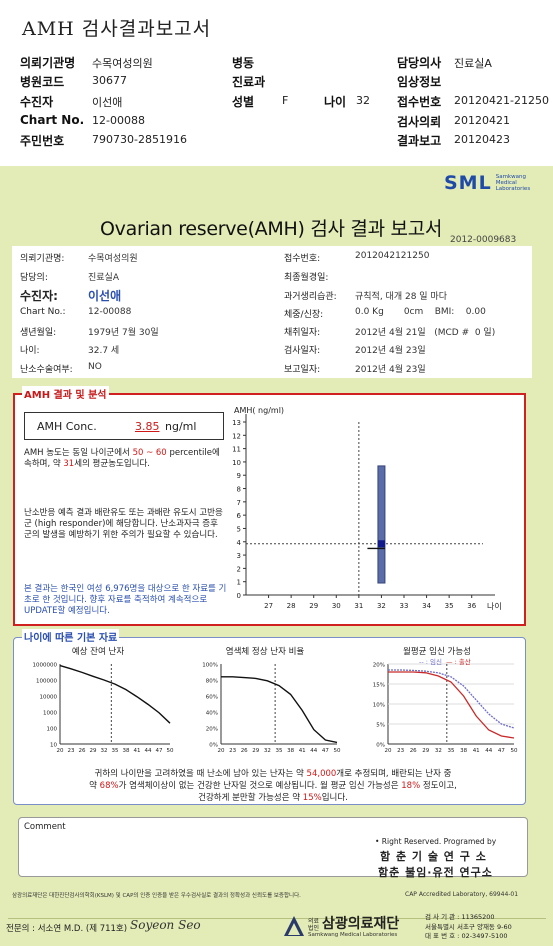 The height and width of the screenshot is (946, 553). I want to click on header-value: 20120421-21250, so click(501, 100).